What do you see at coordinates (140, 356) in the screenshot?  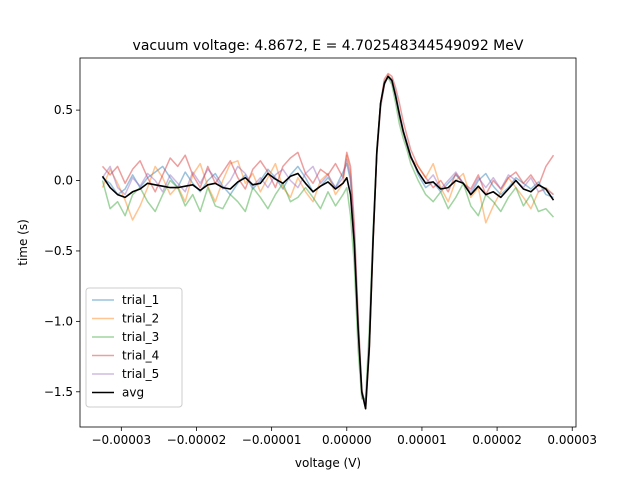 I see `legend-label: trial_4` at bounding box center [140, 356].